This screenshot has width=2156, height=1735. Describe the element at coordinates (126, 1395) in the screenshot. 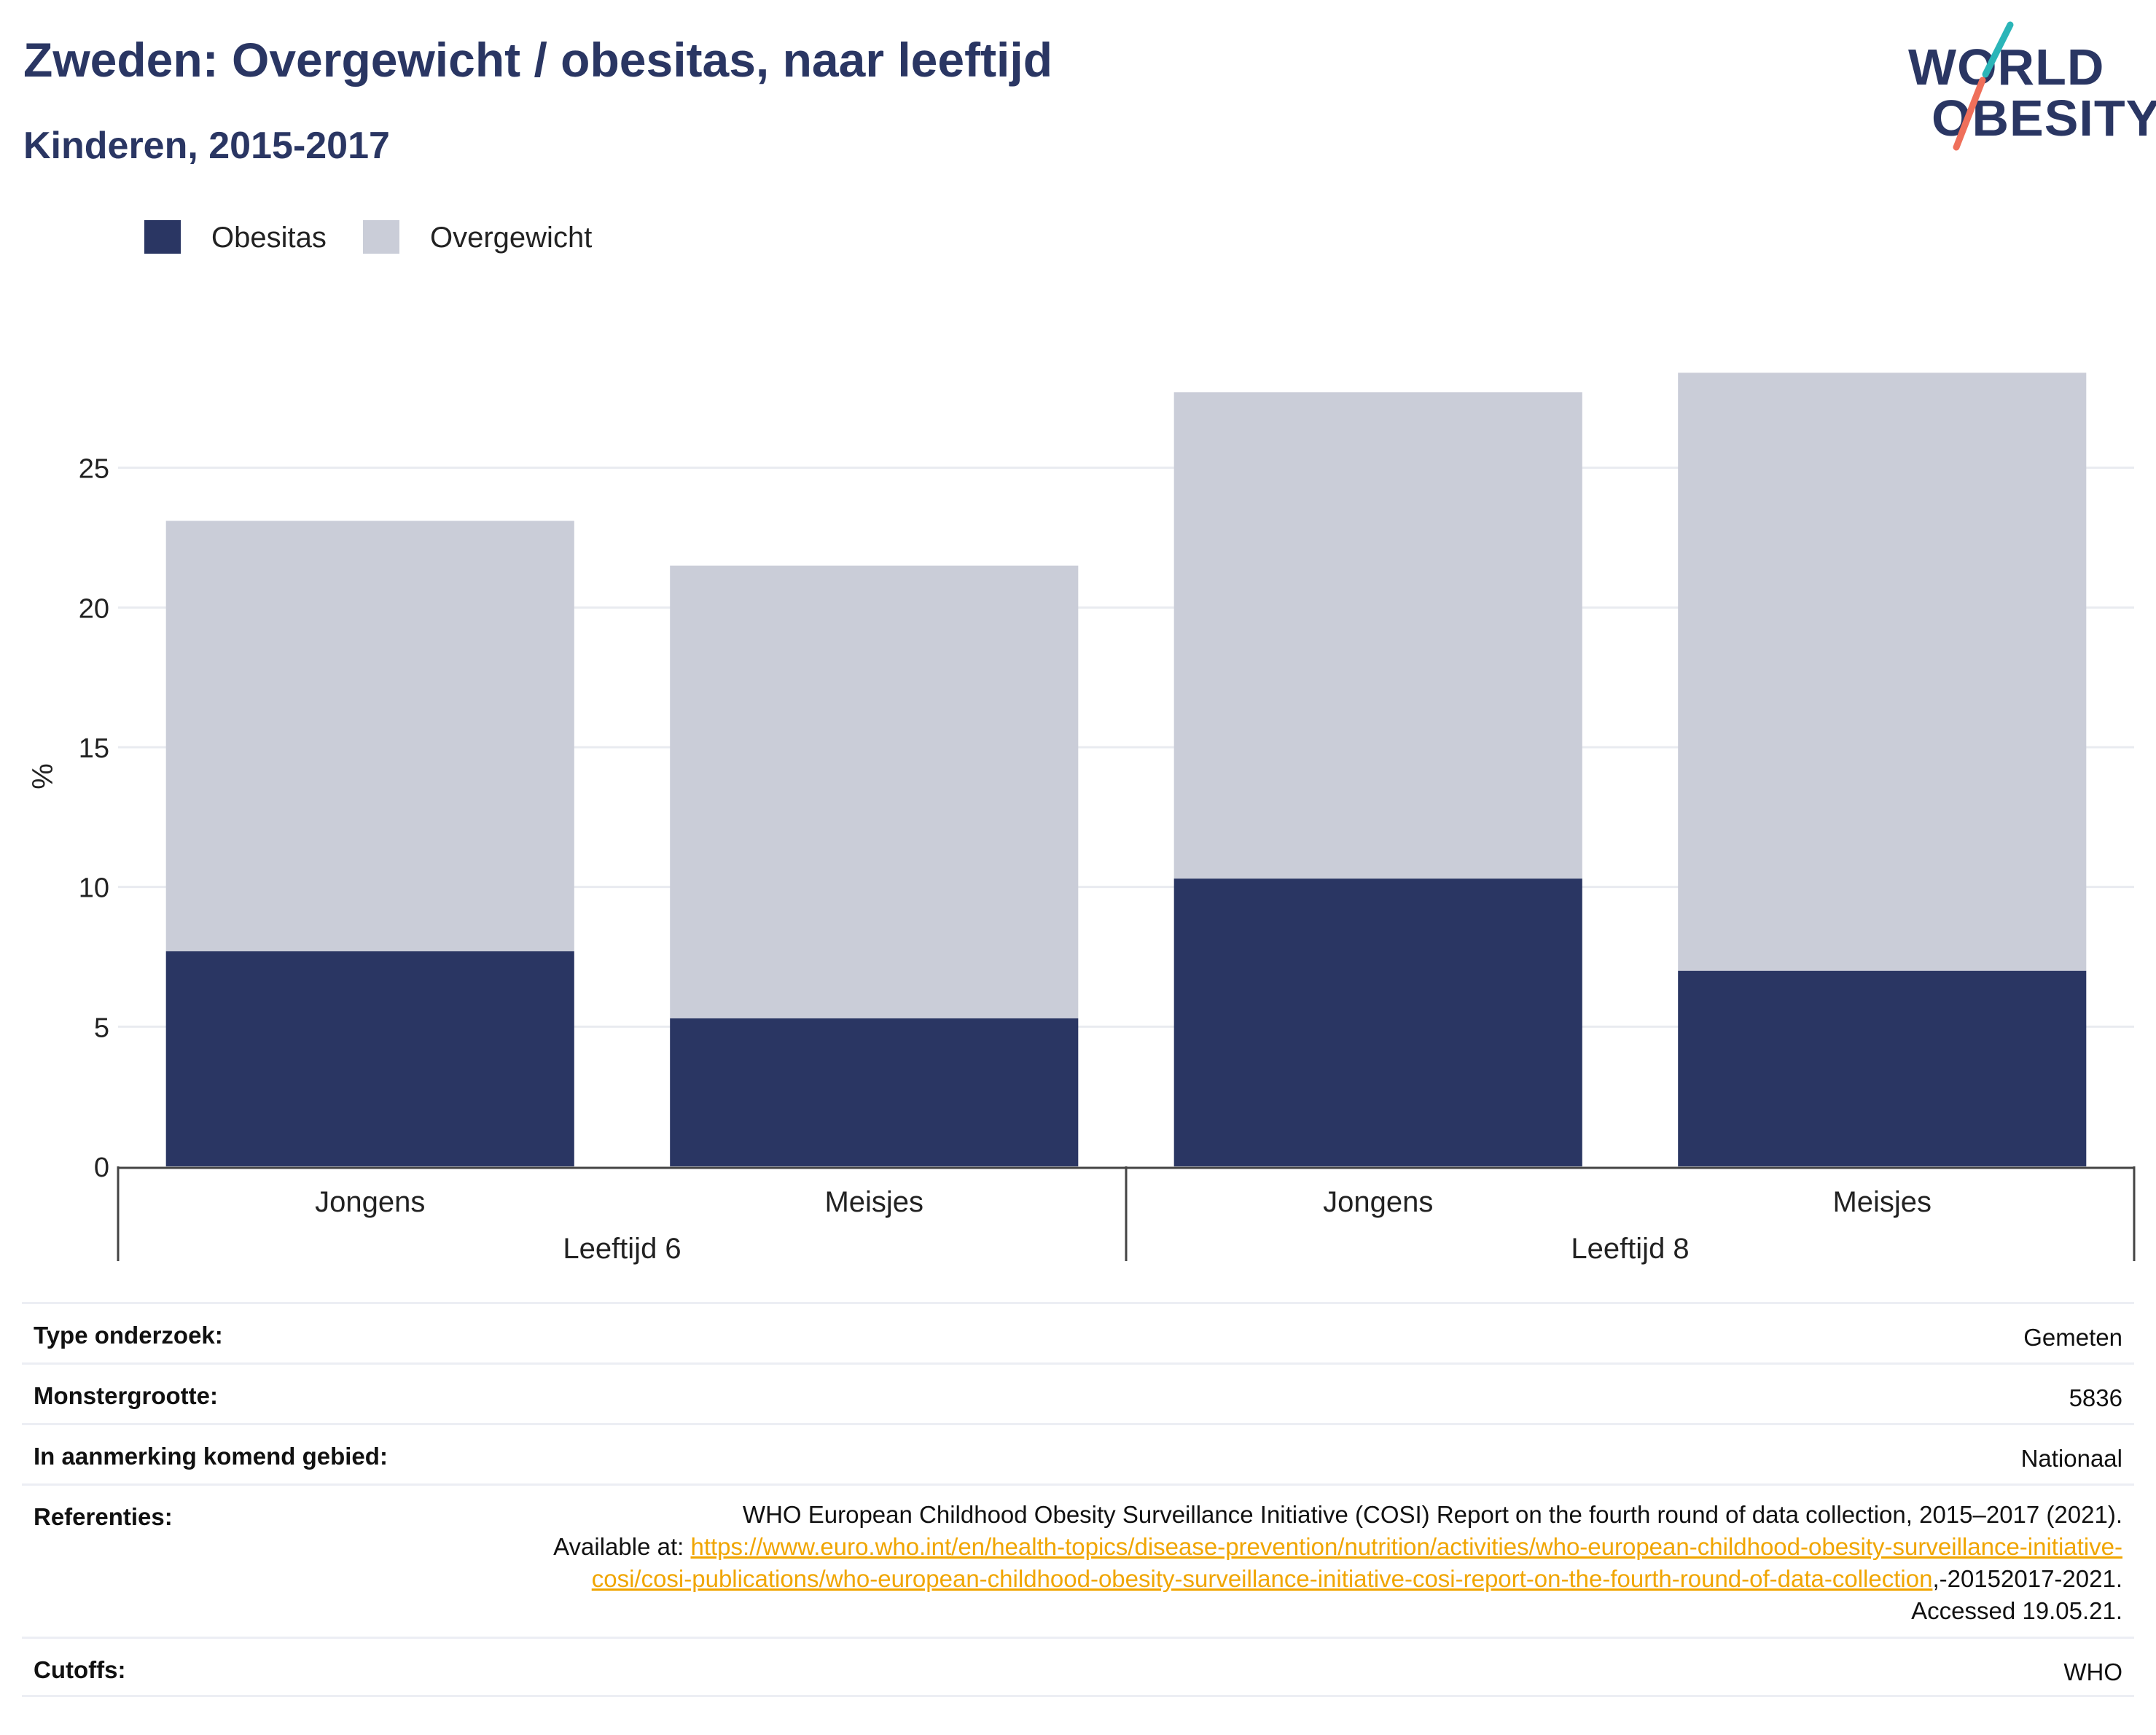

I see `meta-label-sample: Monstergrootte:` at that location.